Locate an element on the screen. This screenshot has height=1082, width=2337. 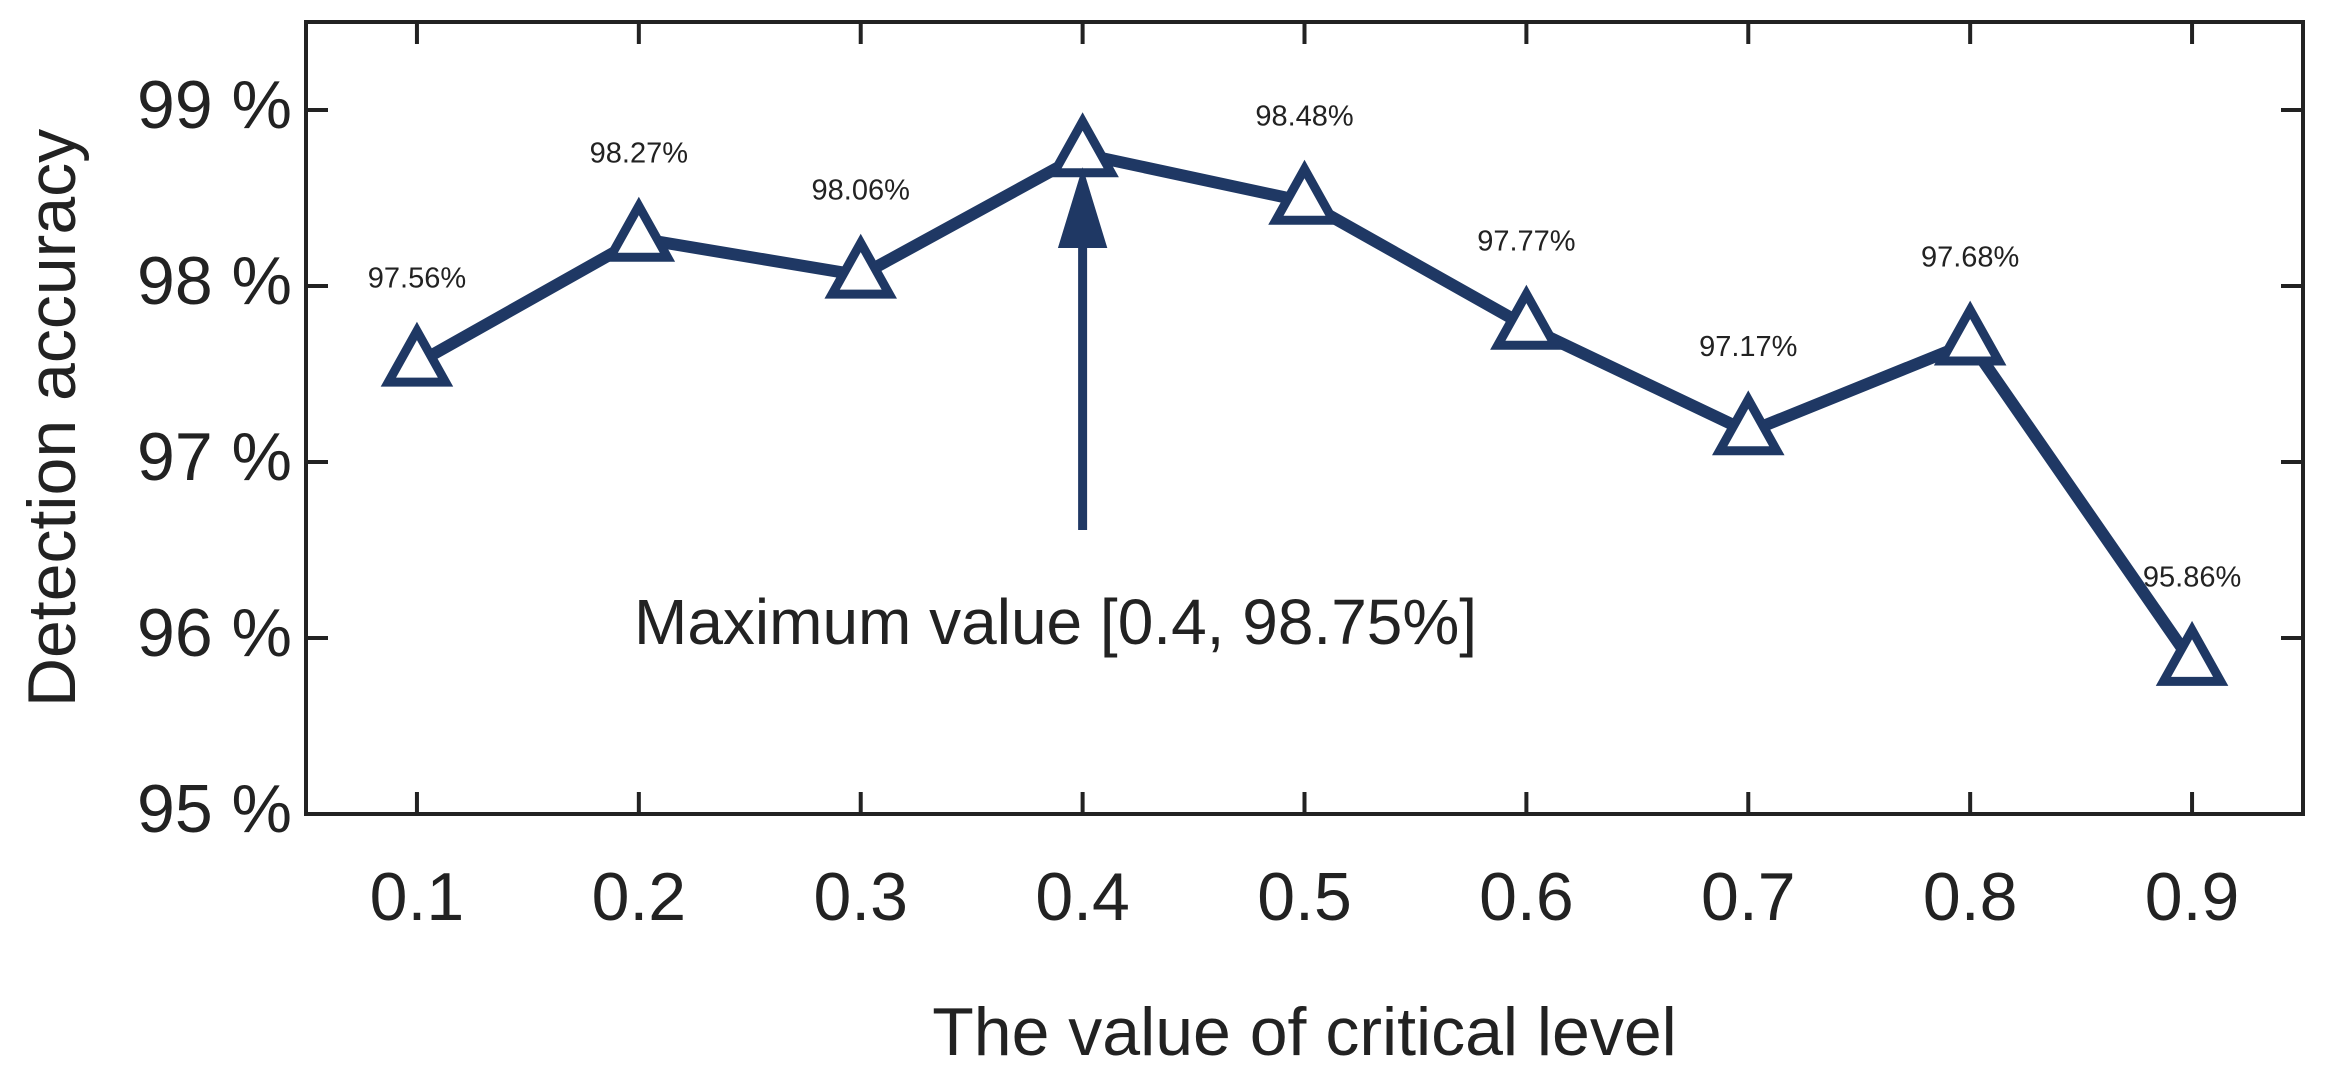
x-tick-label: 0.7 is located at coordinates (1748, 897).